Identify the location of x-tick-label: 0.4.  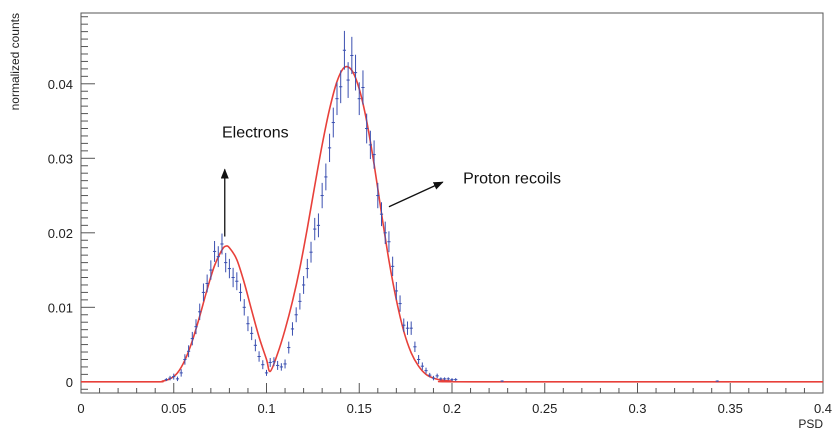
(823, 408).